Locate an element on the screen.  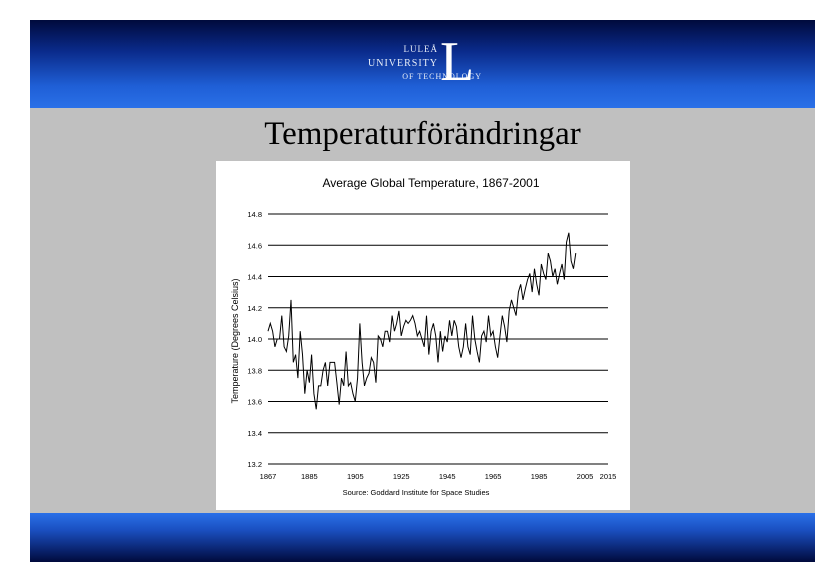
bottom-banner is located at coordinates (422, 537).